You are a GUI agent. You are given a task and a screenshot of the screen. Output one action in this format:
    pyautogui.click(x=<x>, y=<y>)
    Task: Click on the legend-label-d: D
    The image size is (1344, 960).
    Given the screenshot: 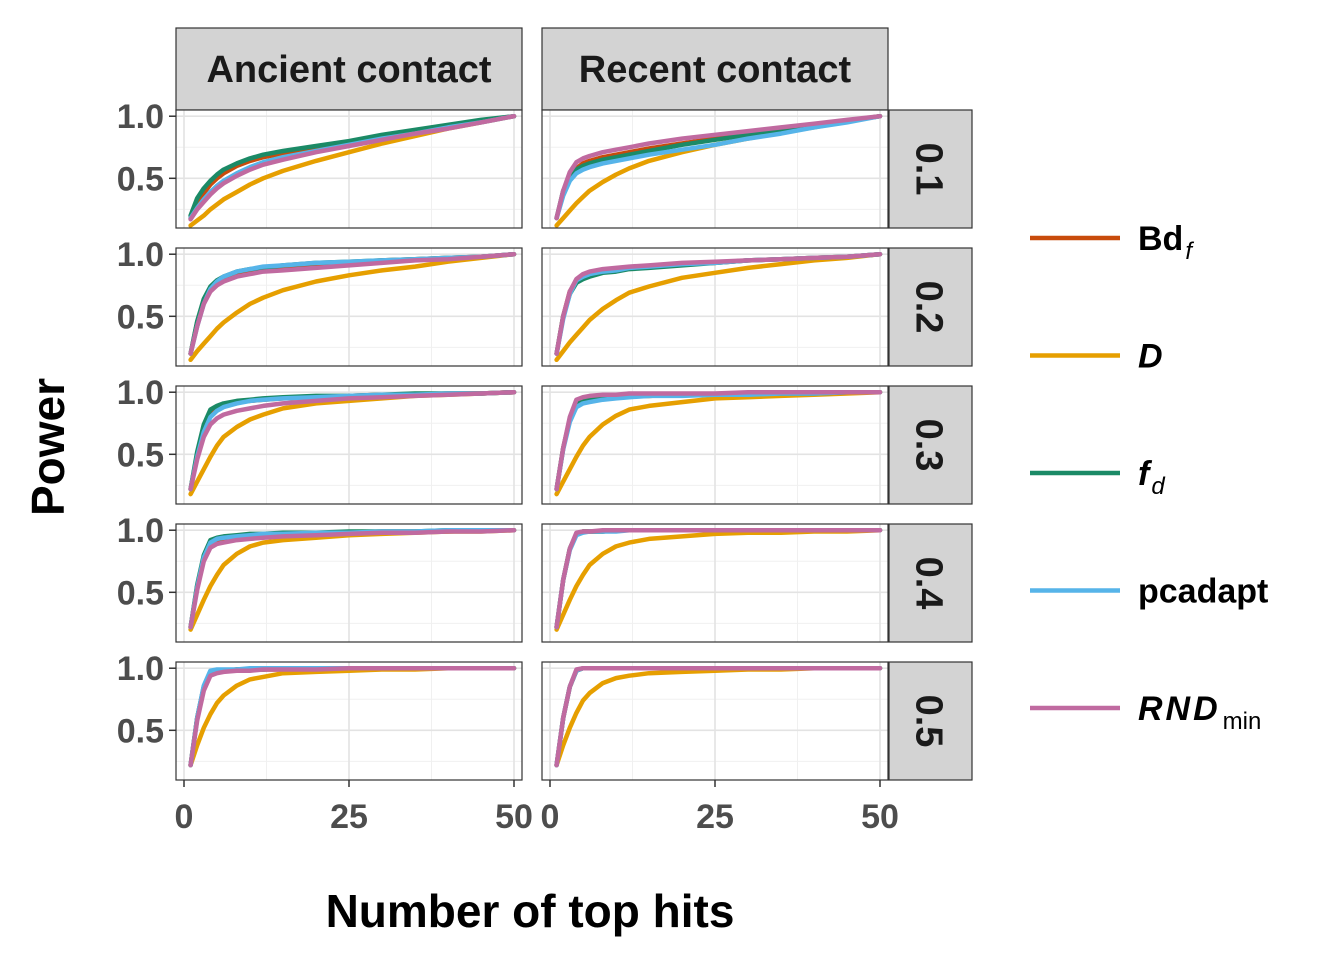 What is the action you would take?
    pyautogui.click(x=1150, y=357)
    